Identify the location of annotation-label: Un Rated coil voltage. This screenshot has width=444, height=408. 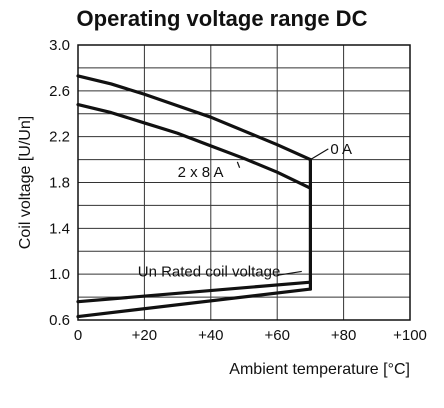
(209, 271).